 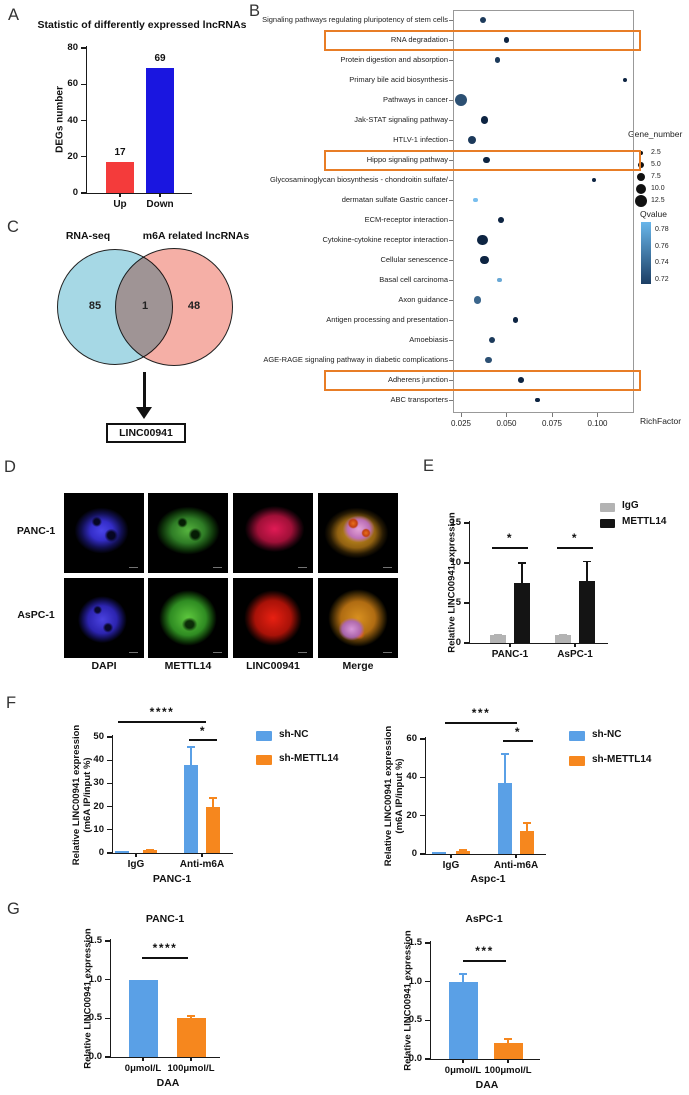 What do you see at coordinates (388, 796) in the screenshot?
I see `panel-f2-y-title-line1: Relative LINC00941 expression` at bounding box center [388, 796].